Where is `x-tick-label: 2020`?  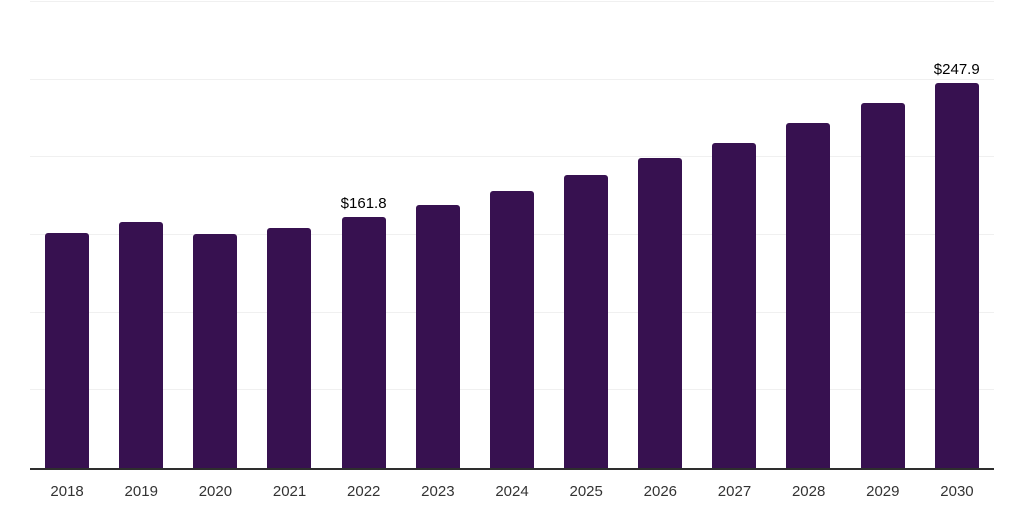 x-tick-label: 2020 is located at coordinates (215, 491).